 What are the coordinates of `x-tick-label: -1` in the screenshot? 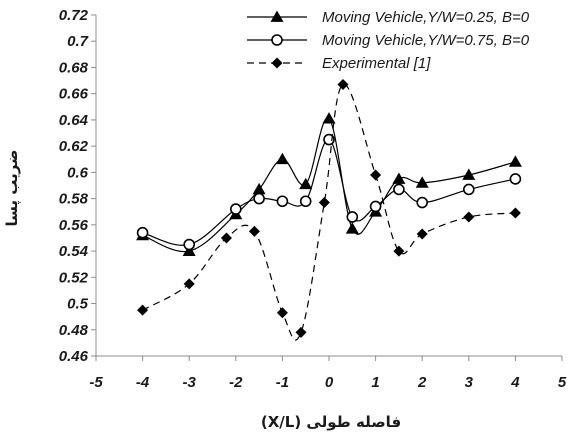 It's located at (282, 382).